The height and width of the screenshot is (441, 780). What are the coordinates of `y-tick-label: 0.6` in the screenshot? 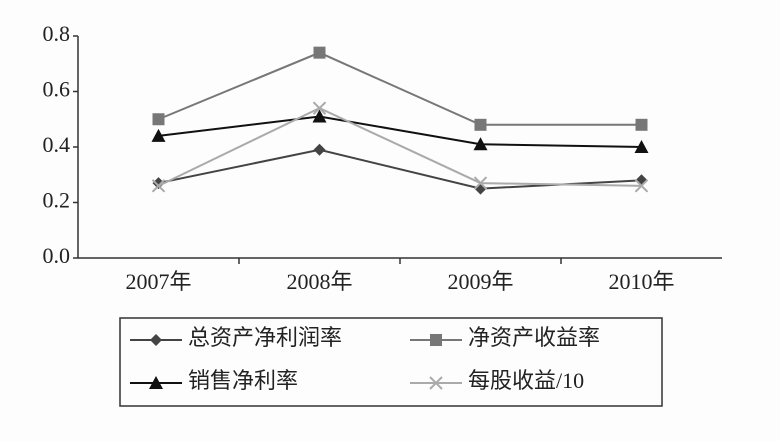 It's located at (57, 89).